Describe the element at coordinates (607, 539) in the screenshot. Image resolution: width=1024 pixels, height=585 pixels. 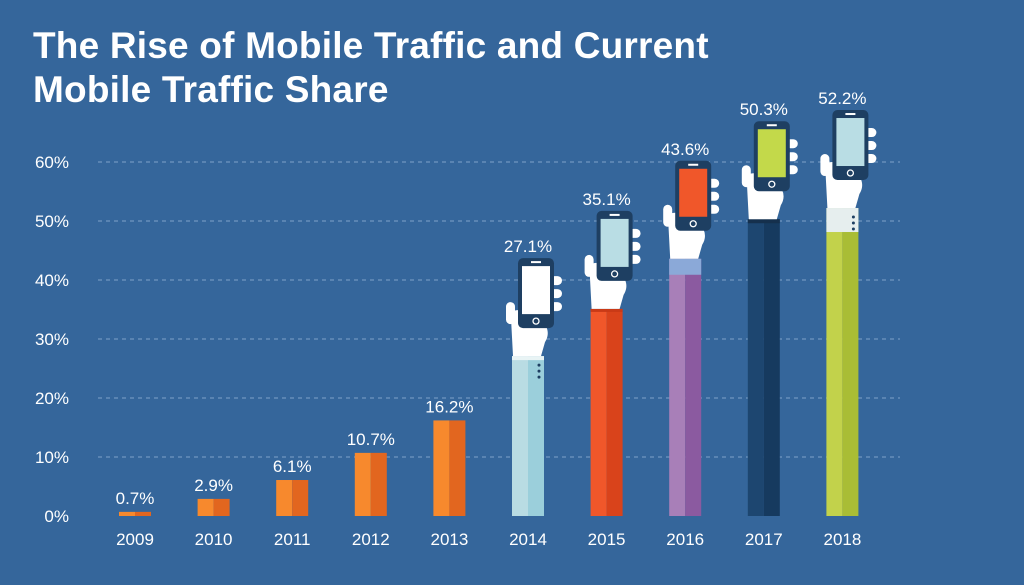
I see `x-tick-label: 2015` at that location.